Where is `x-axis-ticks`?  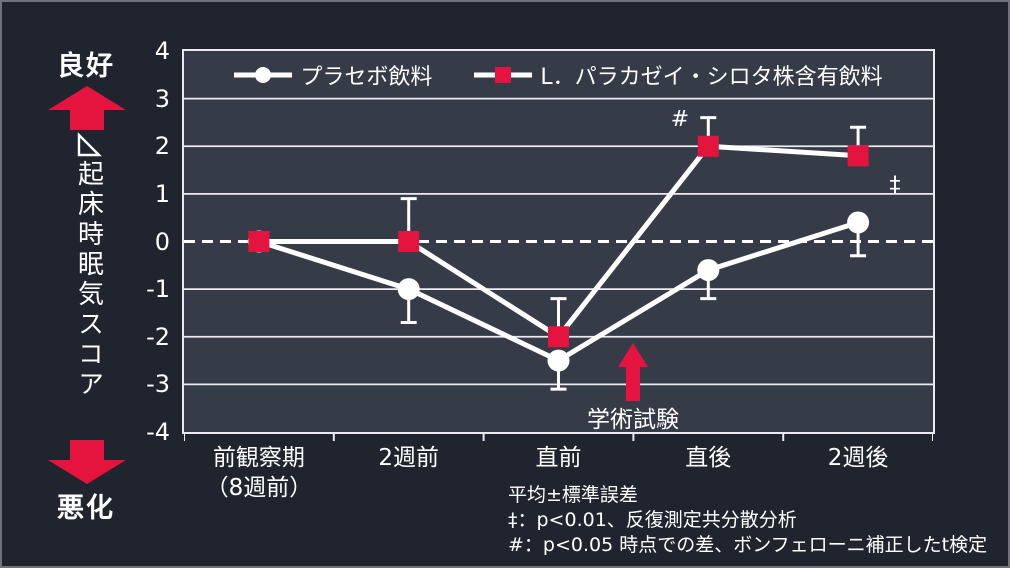
x-axis-ticks is located at coordinates (558, 436).